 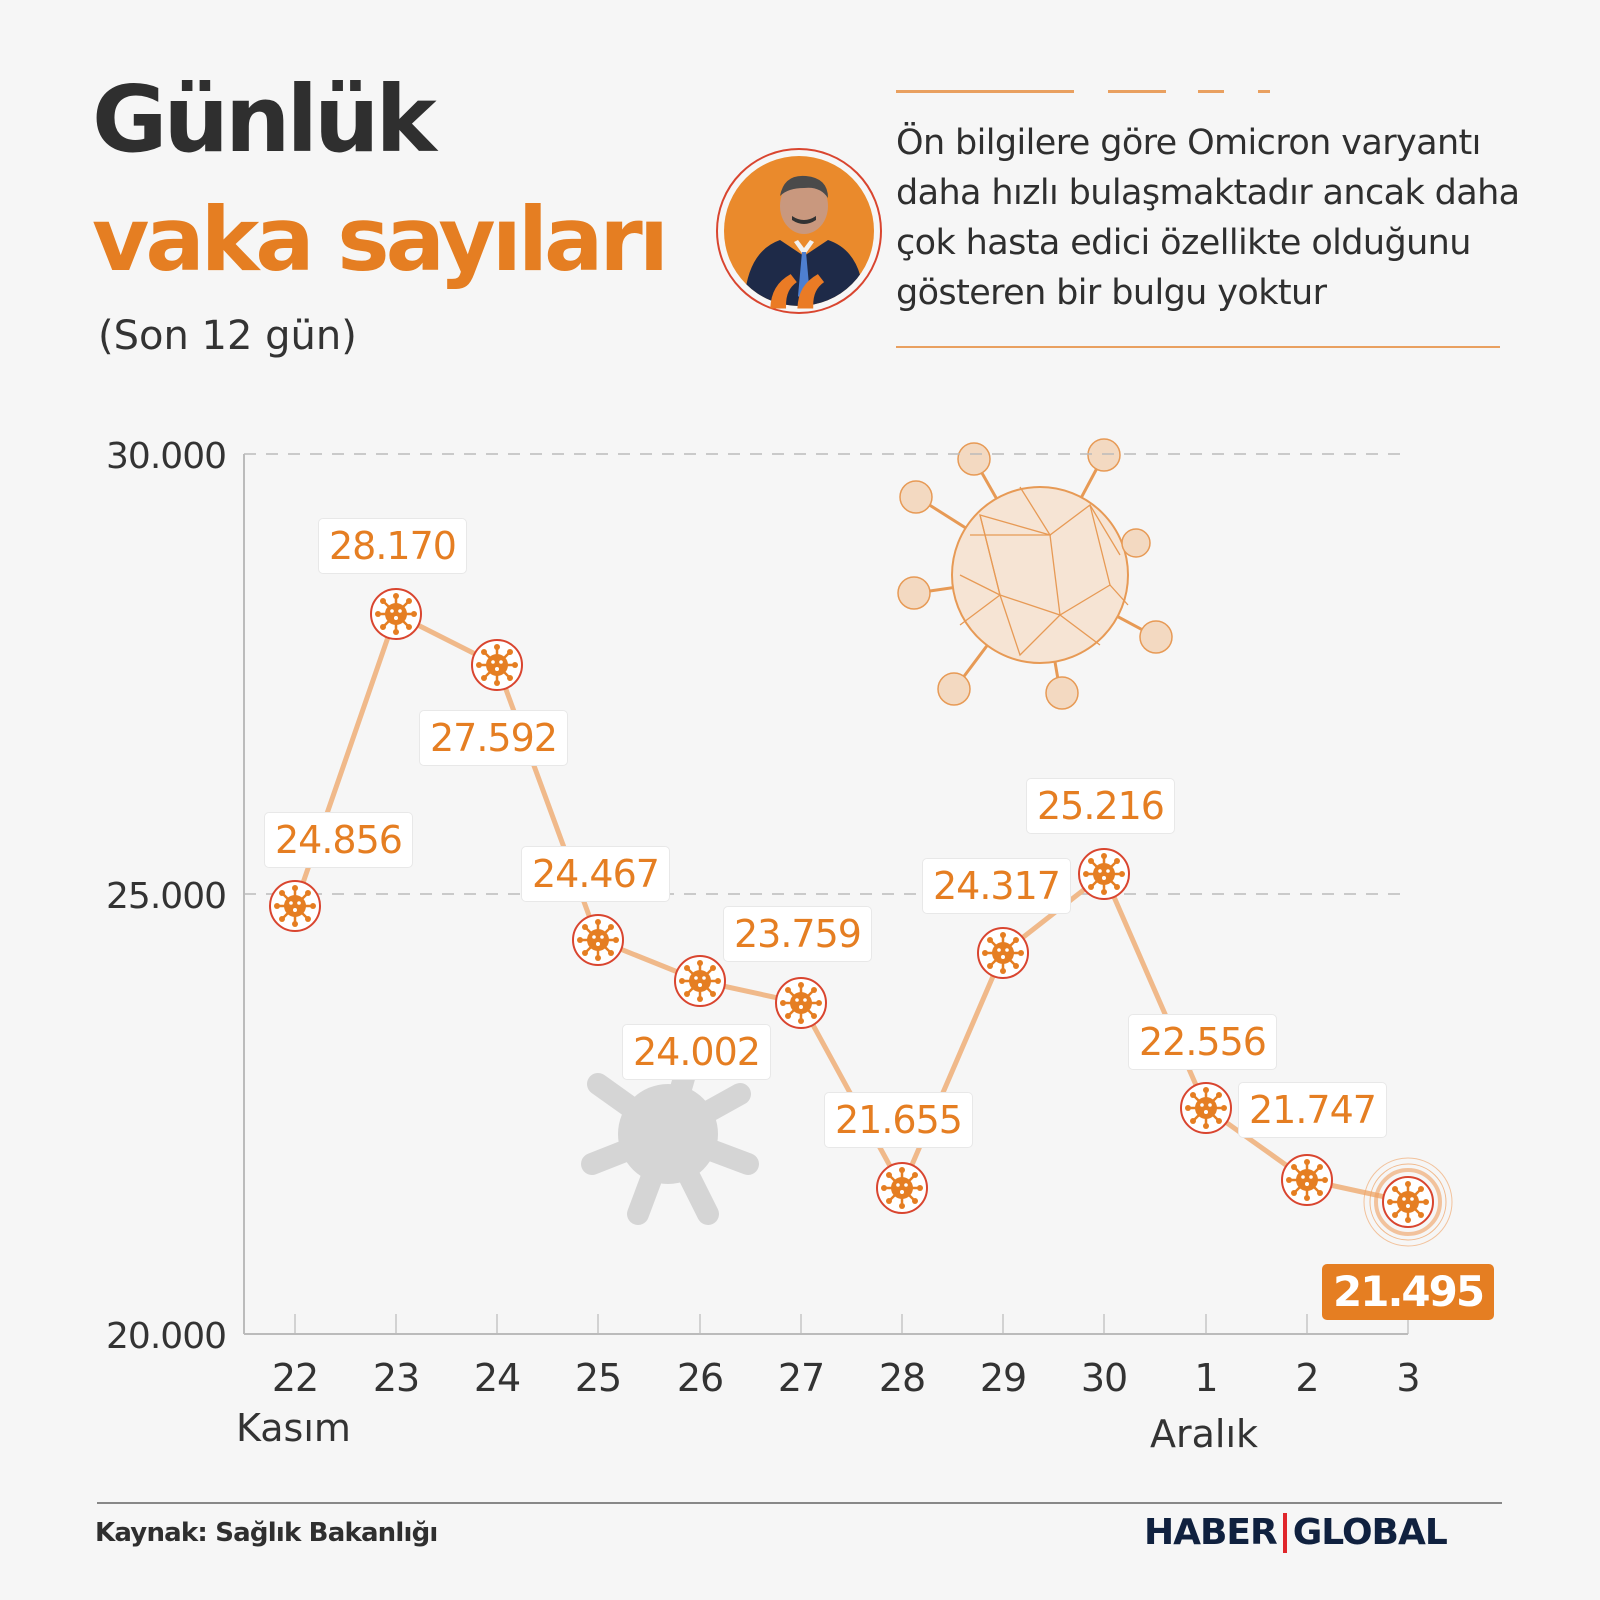 I want to click on month-label-start: Kasım, so click(x=293, y=1428).